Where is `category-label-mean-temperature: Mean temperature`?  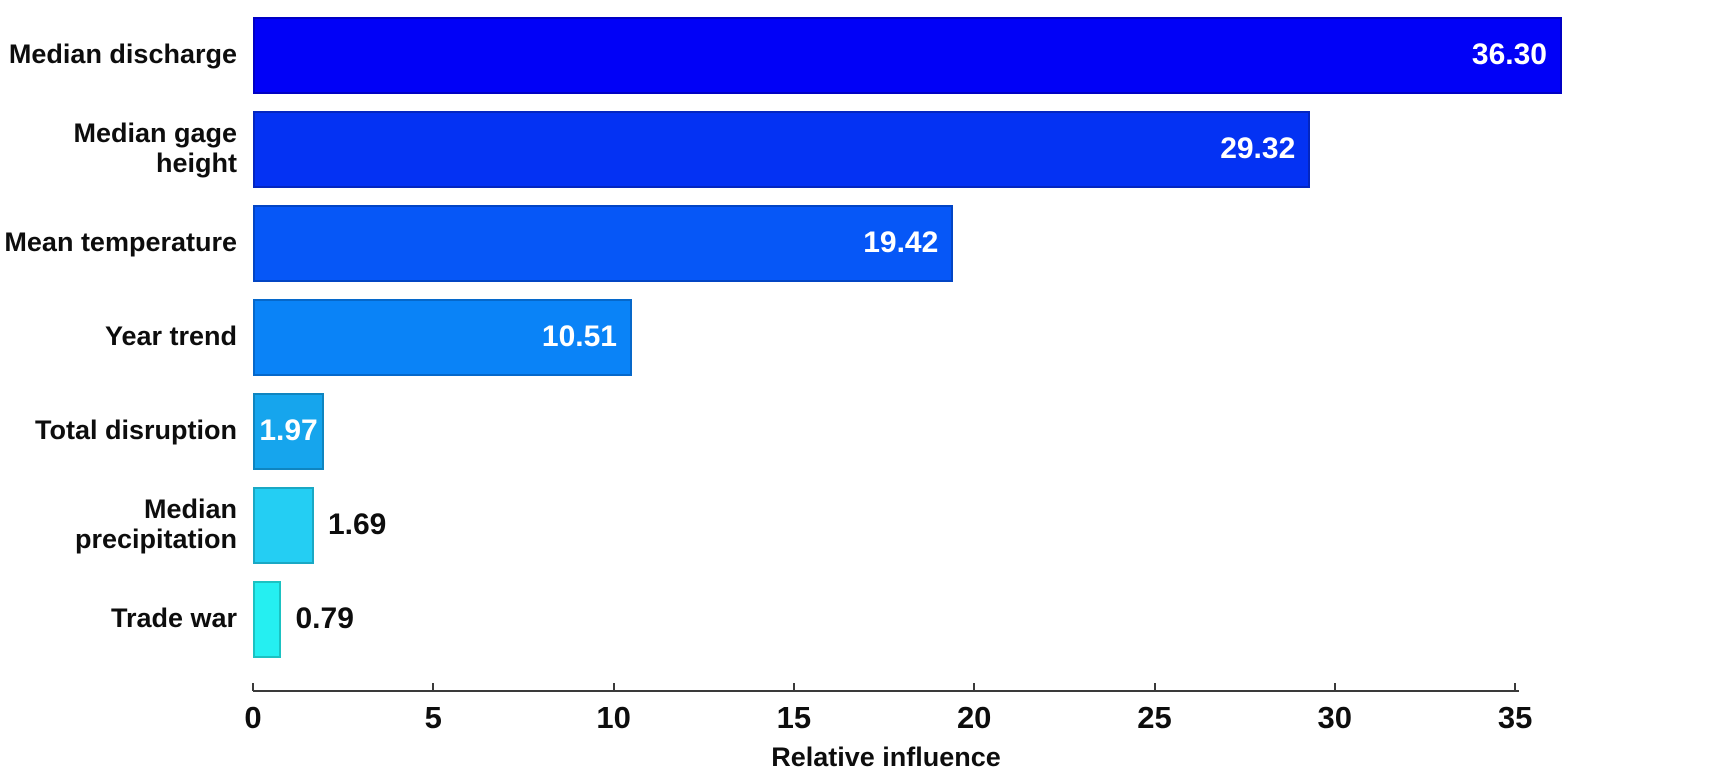
category-label-mean-temperature: Mean temperature is located at coordinates (120, 242).